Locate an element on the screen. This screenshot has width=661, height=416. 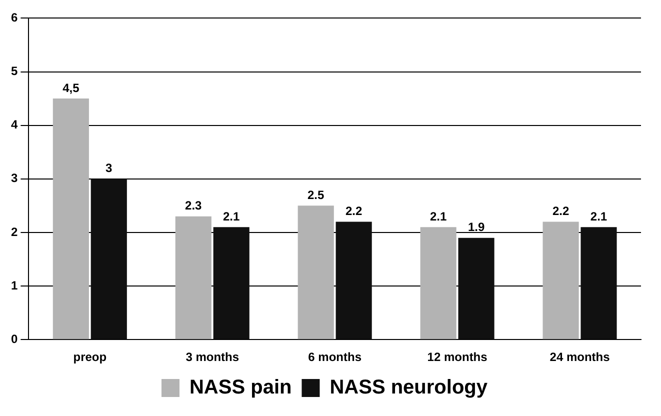
data-label: 2.5 is located at coordinates (316, 195).